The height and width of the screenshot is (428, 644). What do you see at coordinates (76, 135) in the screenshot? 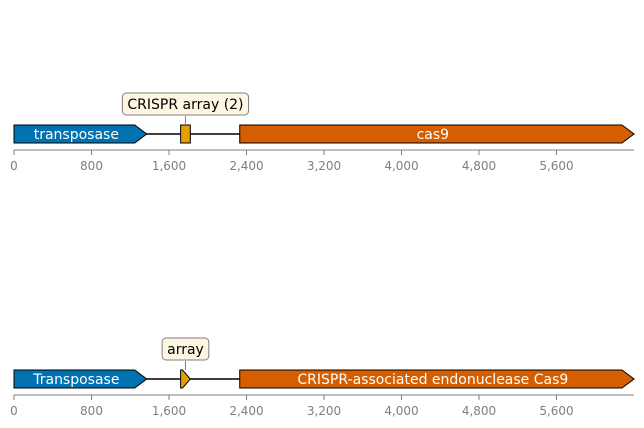
I see `gene-feature-label: transposase` at bounding box center [76, 135].